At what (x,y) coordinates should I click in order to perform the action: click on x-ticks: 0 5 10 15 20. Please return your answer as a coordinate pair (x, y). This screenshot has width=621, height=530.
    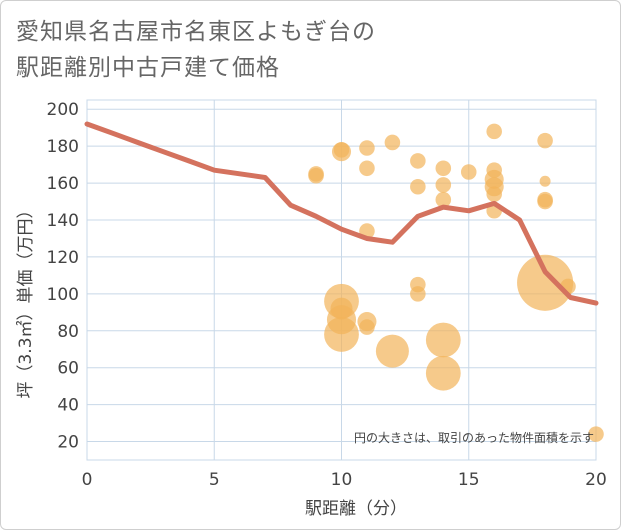
    Looking at the image, I should click on (344, 480).